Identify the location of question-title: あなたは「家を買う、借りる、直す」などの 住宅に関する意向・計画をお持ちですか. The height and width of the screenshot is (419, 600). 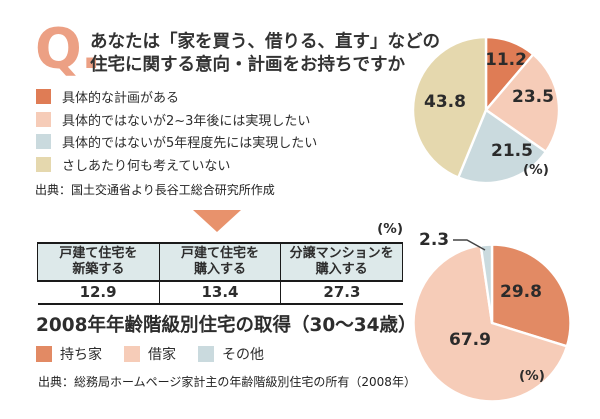
(265, 54).